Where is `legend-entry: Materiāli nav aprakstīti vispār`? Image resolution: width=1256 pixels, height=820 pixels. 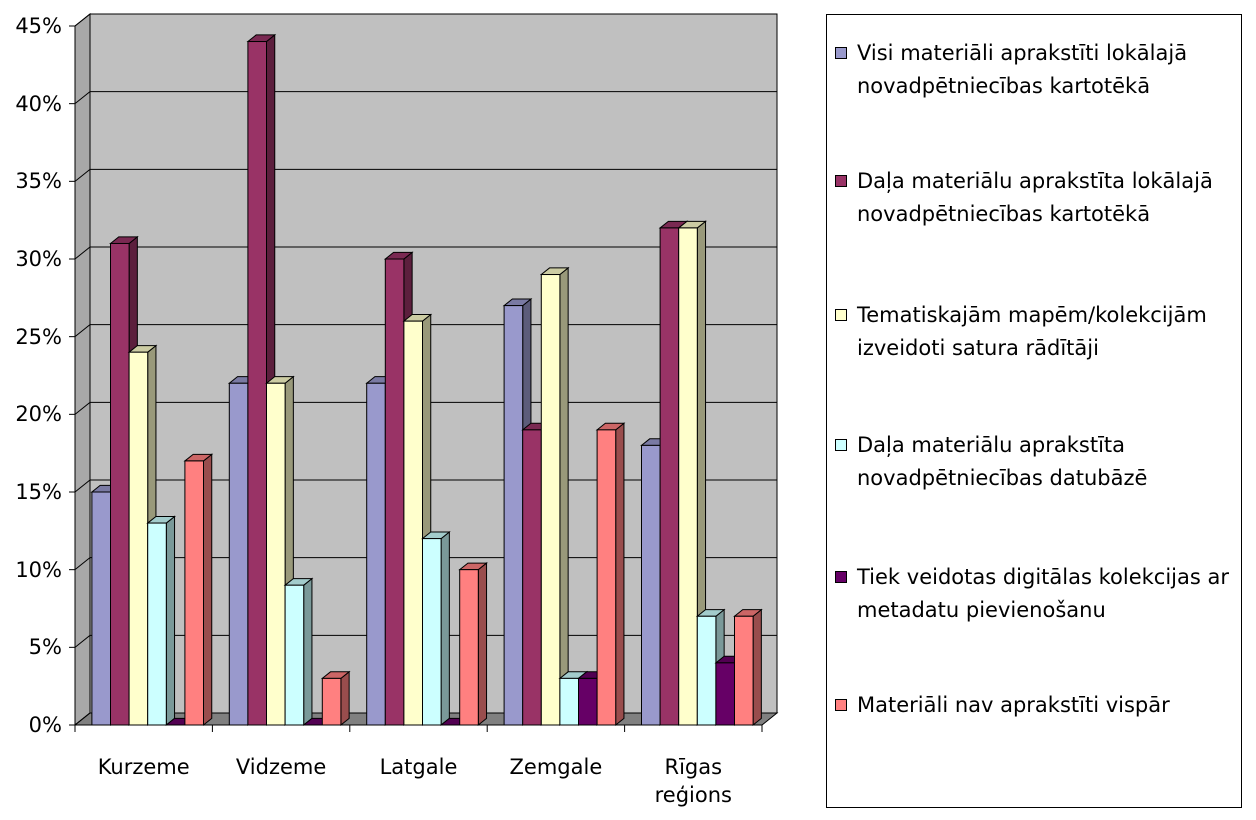
legend-entry: Materiāli nav aprakstīti vispār is located at coordinates (1035, 705).